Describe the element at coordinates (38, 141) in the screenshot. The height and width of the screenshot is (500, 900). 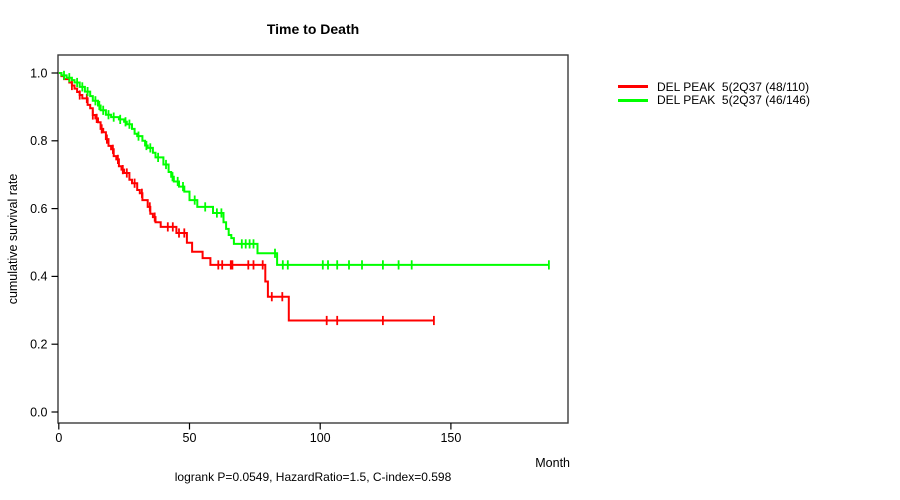
I see `y-tick-label: 0.8` at that location.